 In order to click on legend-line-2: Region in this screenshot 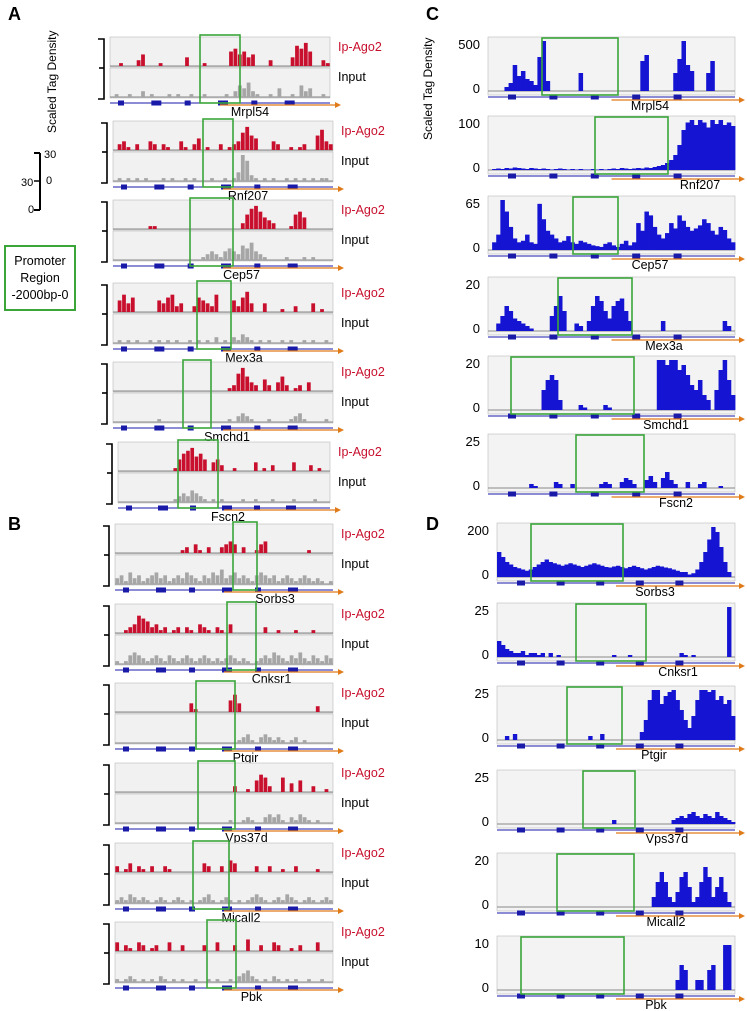, I will do `click(40, 278)`.